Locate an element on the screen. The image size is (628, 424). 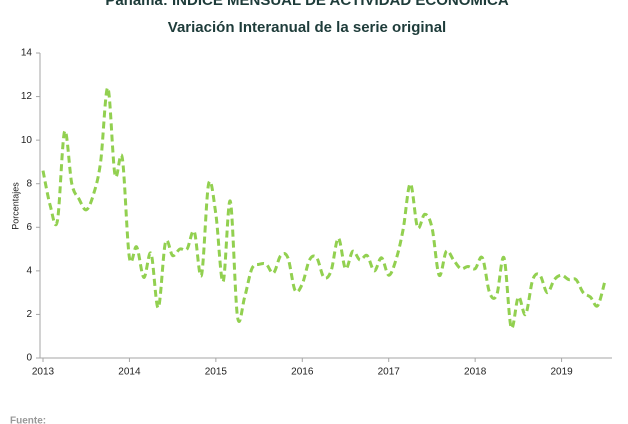
y-tick-label: 0 is located at coordinates (29, 358).